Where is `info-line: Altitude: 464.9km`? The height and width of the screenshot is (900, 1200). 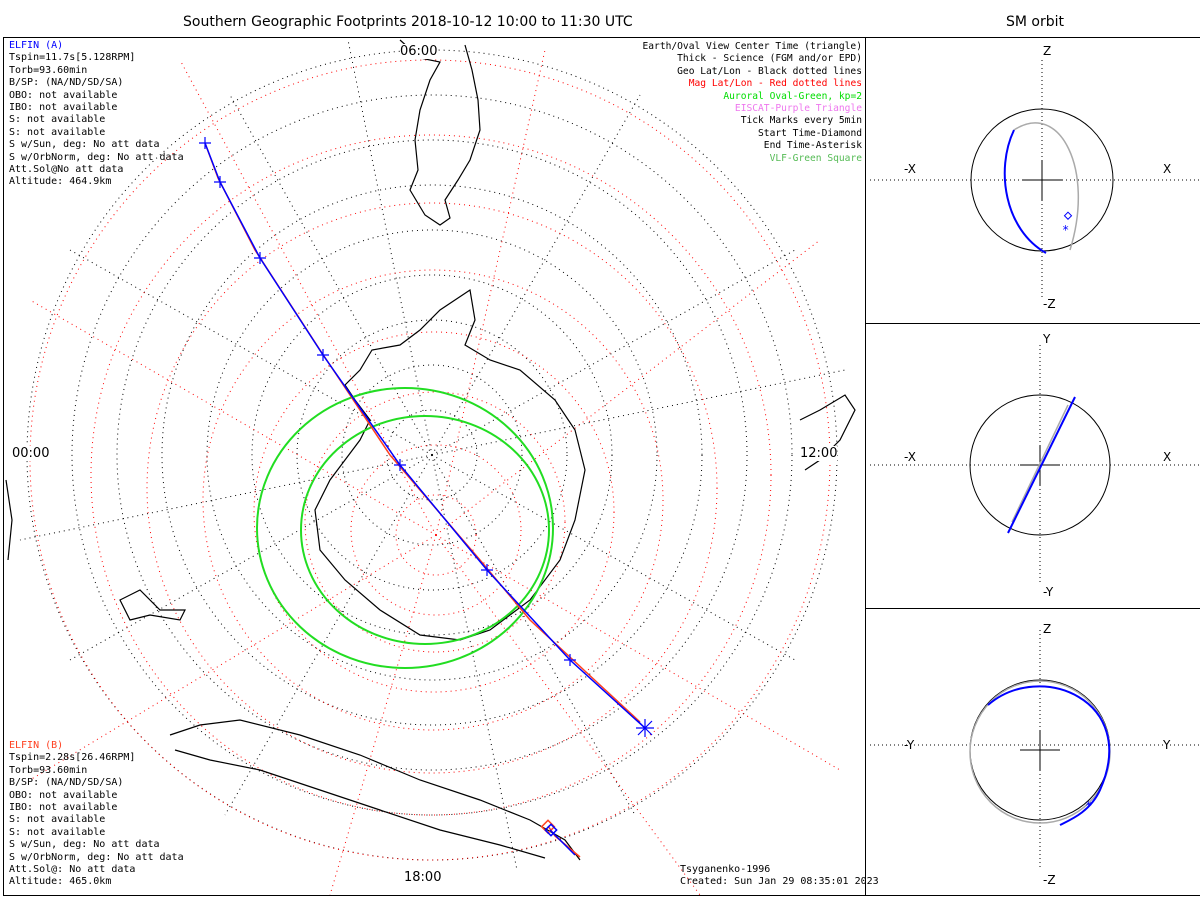
info-line: Altitude: 464.9km is located at coordinates (60, 182).